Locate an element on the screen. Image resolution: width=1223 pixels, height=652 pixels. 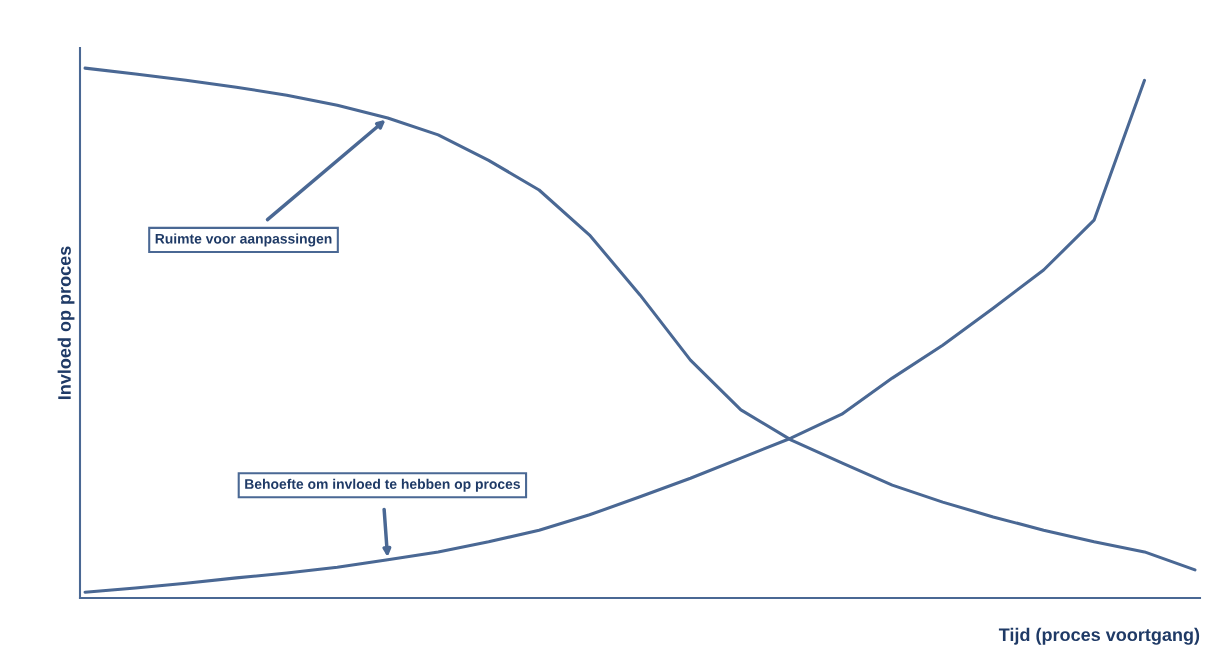
x-axis-title: Tijd (proces voortgang) is located at coordinates (1099, 636).